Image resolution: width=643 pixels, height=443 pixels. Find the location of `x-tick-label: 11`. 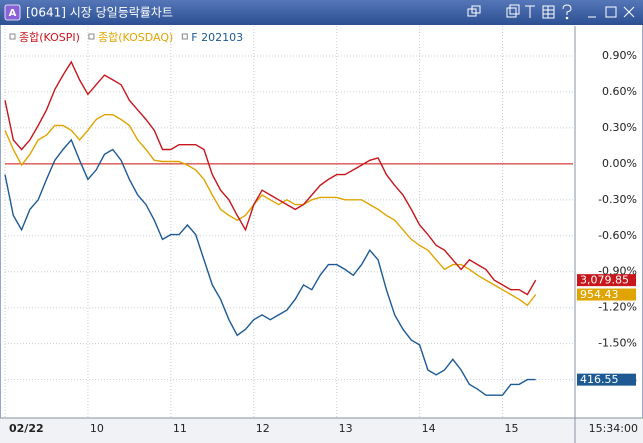

x-tick-label: 11 is located at coordinates (180, 428).